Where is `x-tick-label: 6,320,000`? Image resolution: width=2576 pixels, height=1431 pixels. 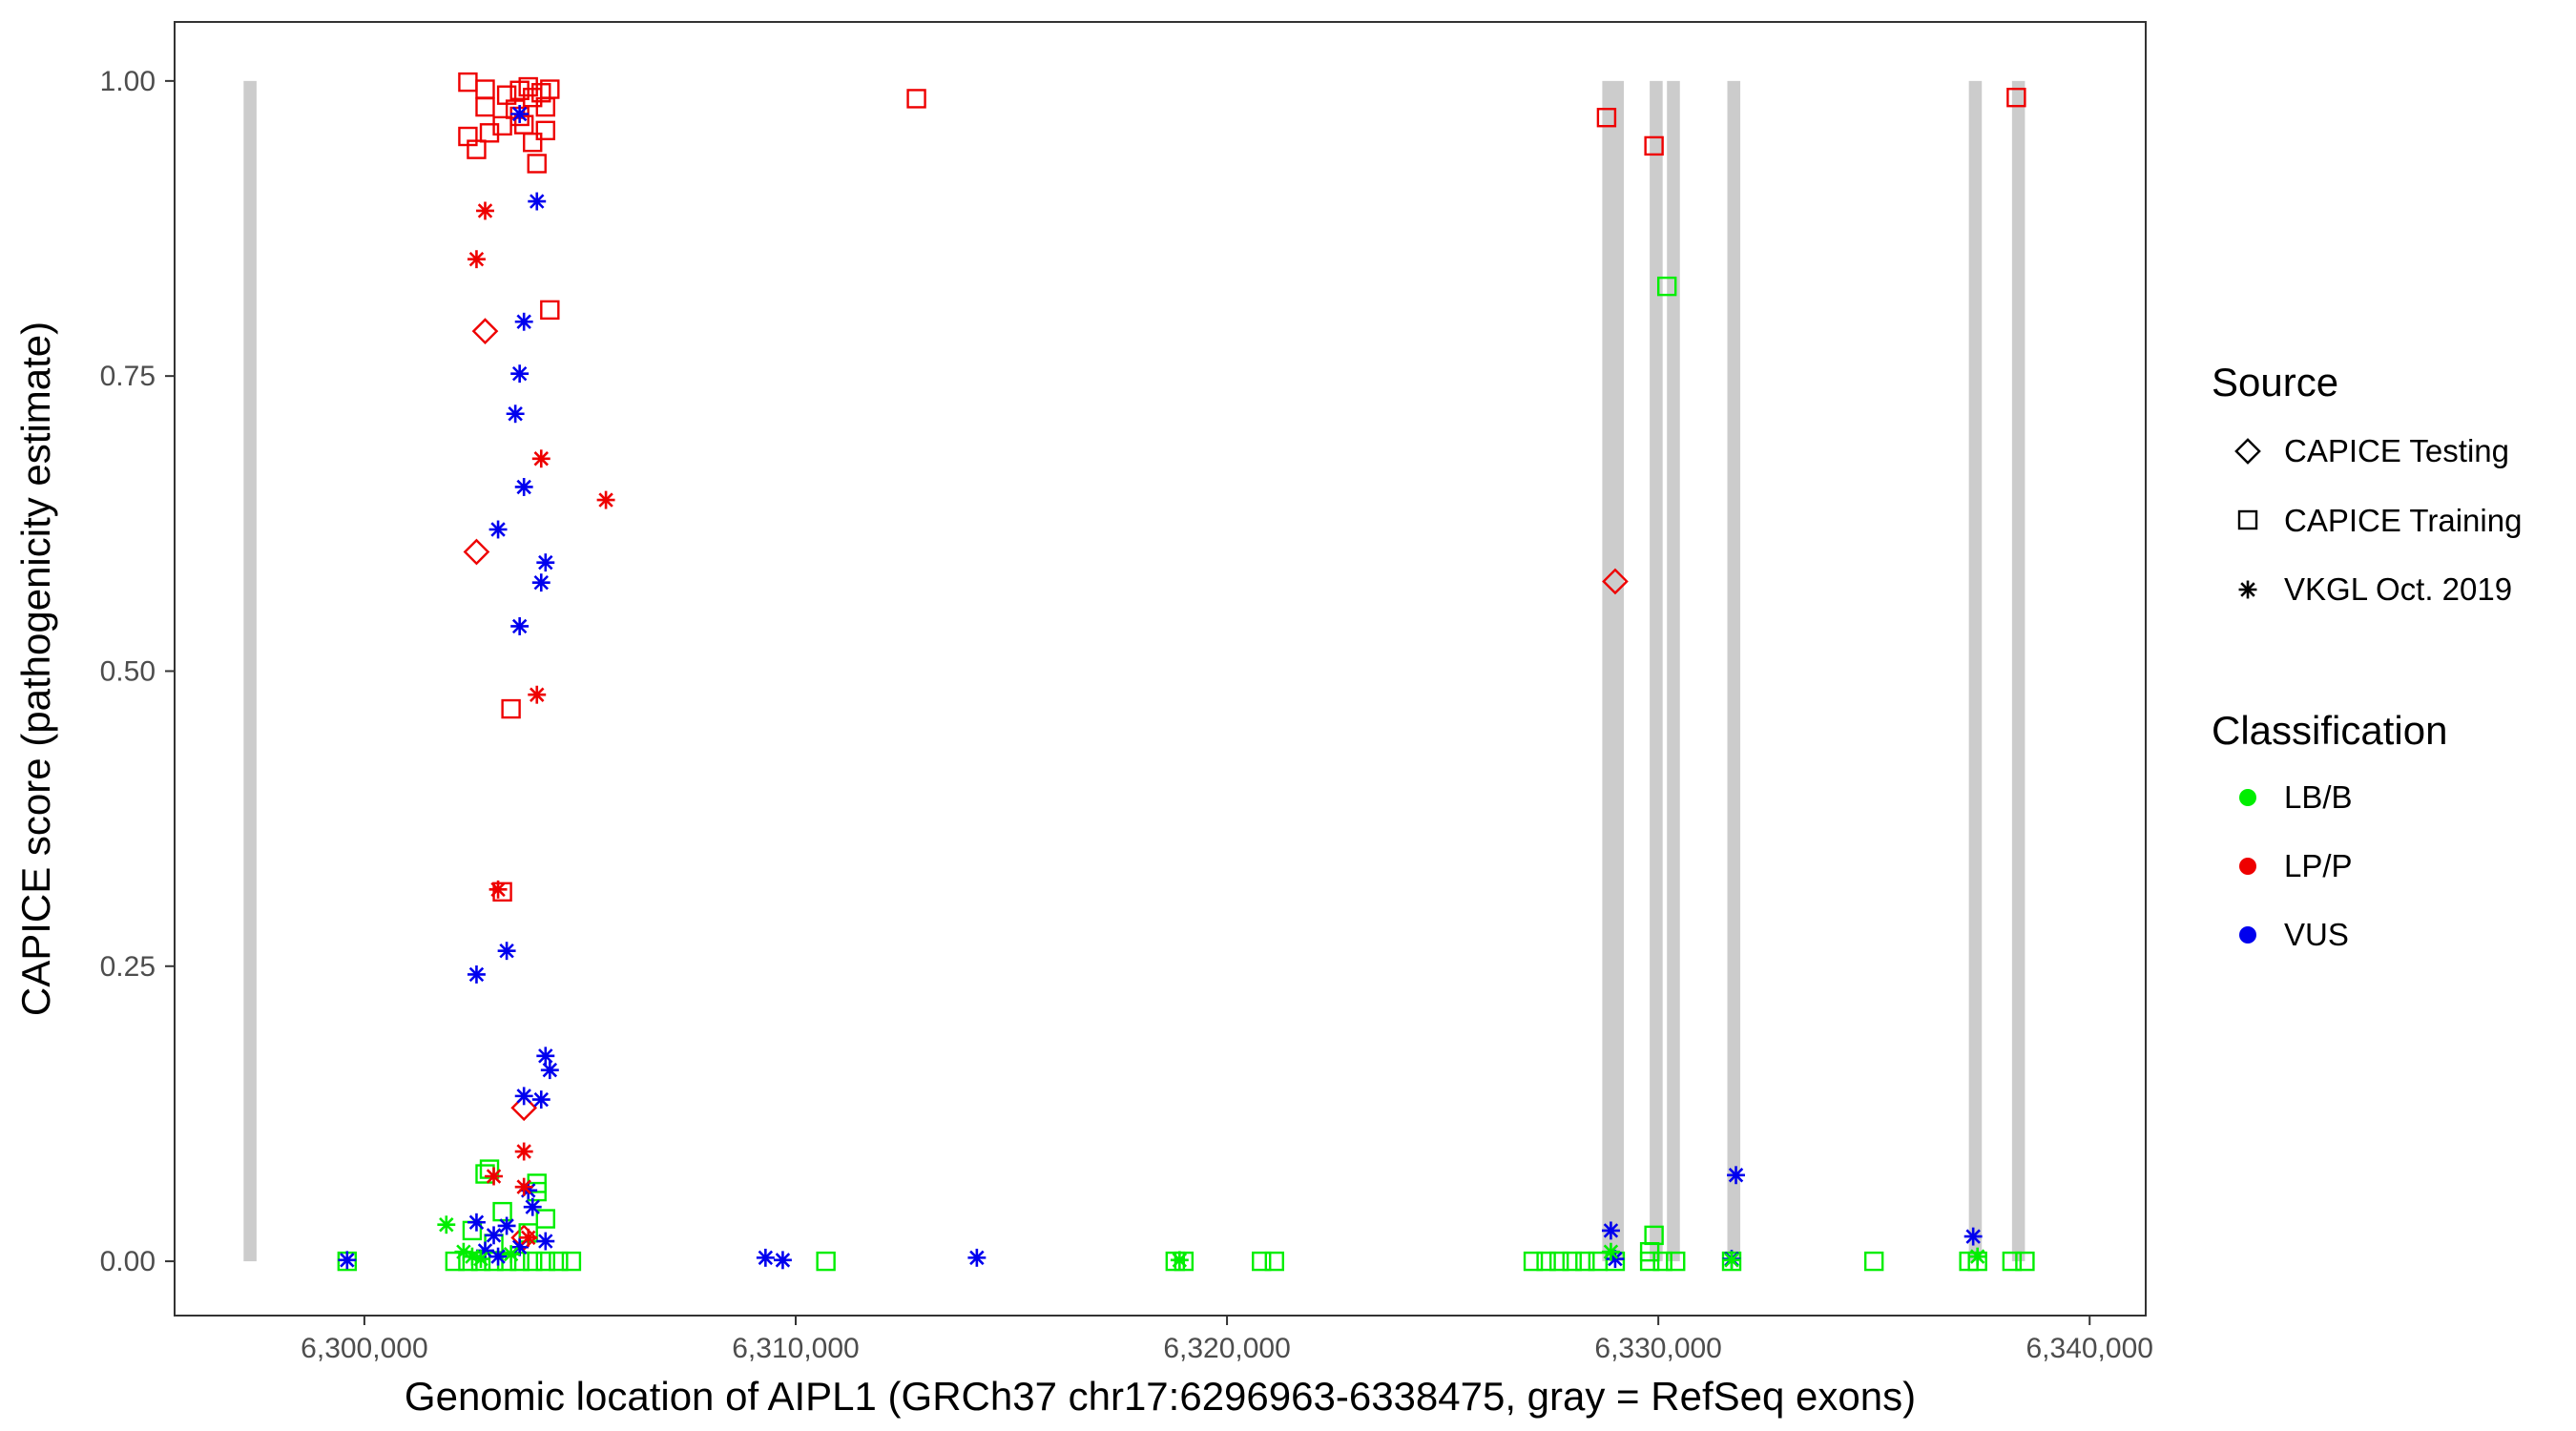
x-tick-label: 6,320,000 is located at coordinates (1226, 1348).